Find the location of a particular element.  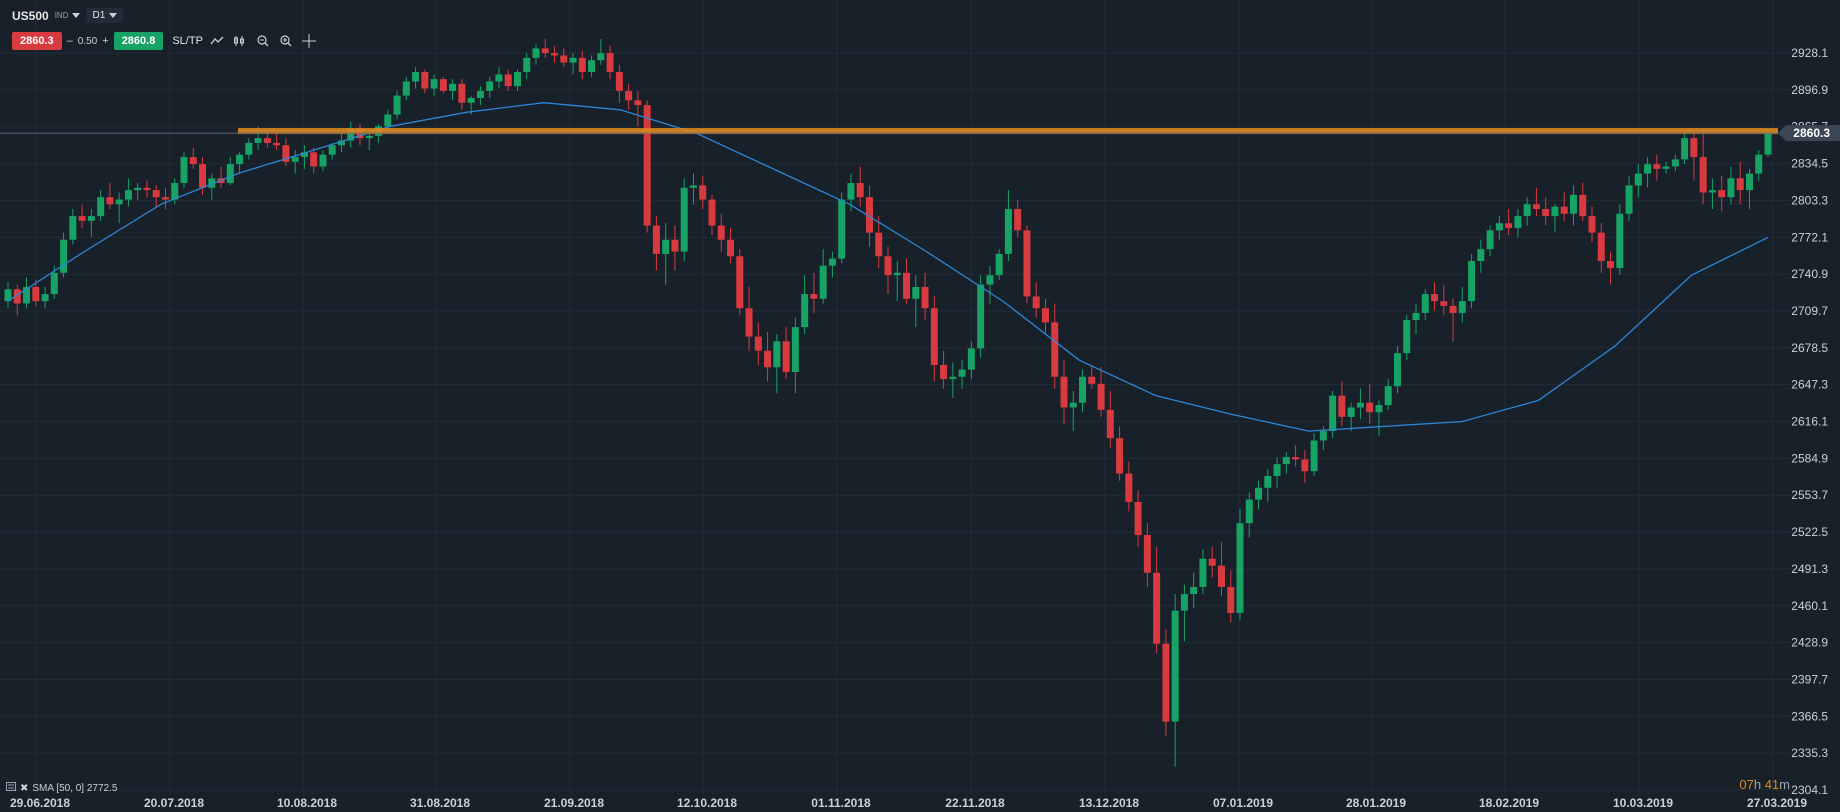

x-tick-label: 27.03.2019 is located at coordinates (1777, 803).